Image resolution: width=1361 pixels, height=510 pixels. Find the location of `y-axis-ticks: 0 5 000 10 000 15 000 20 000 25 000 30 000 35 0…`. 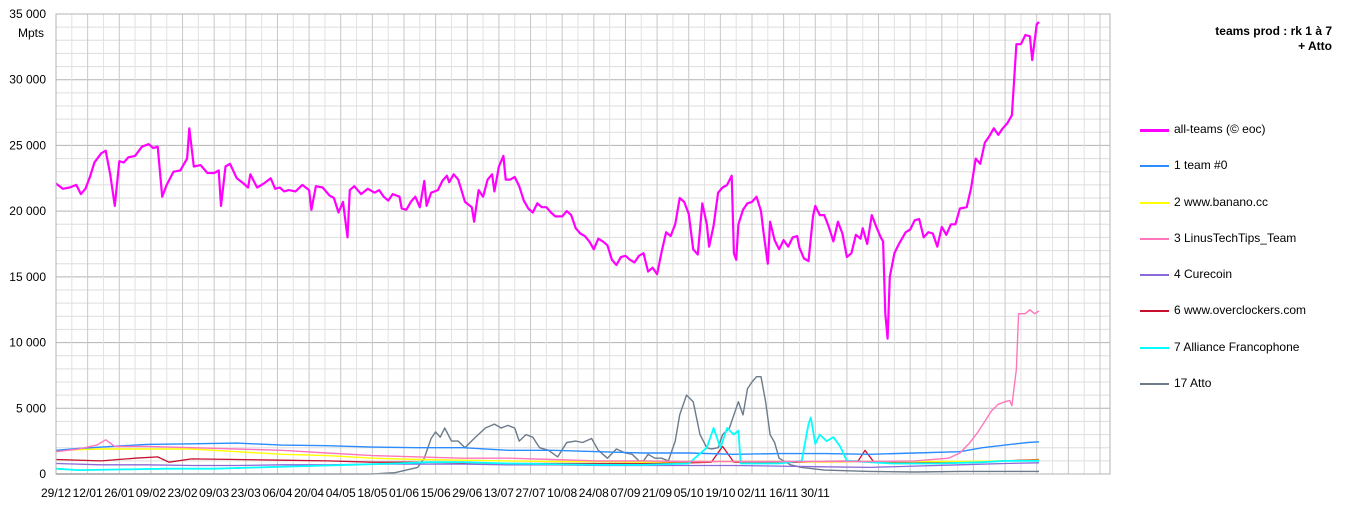

y-axis-ticks: 0 5 000 10 000 15 000 20 000 25 000 30 000 35 0… is located at coordinates (27, 244).